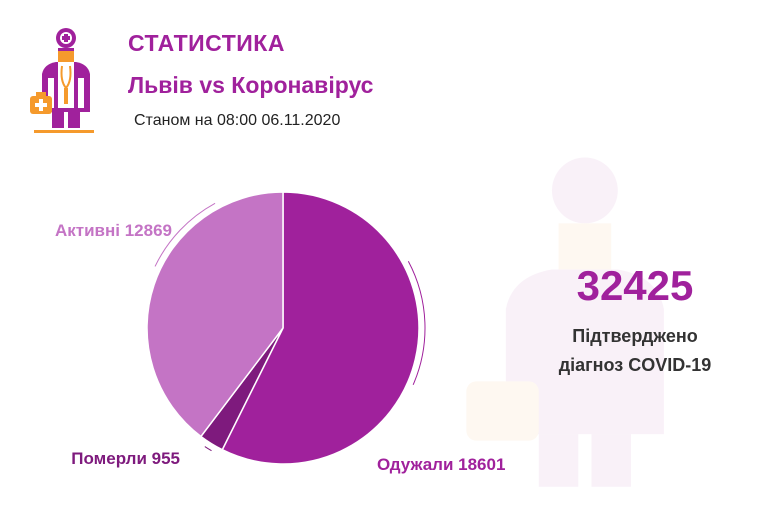  What do you see at coordinates (113, 230) in the screenshot?
I see `pie-label-3: Активні 12869` at bounding box center [113, 230].